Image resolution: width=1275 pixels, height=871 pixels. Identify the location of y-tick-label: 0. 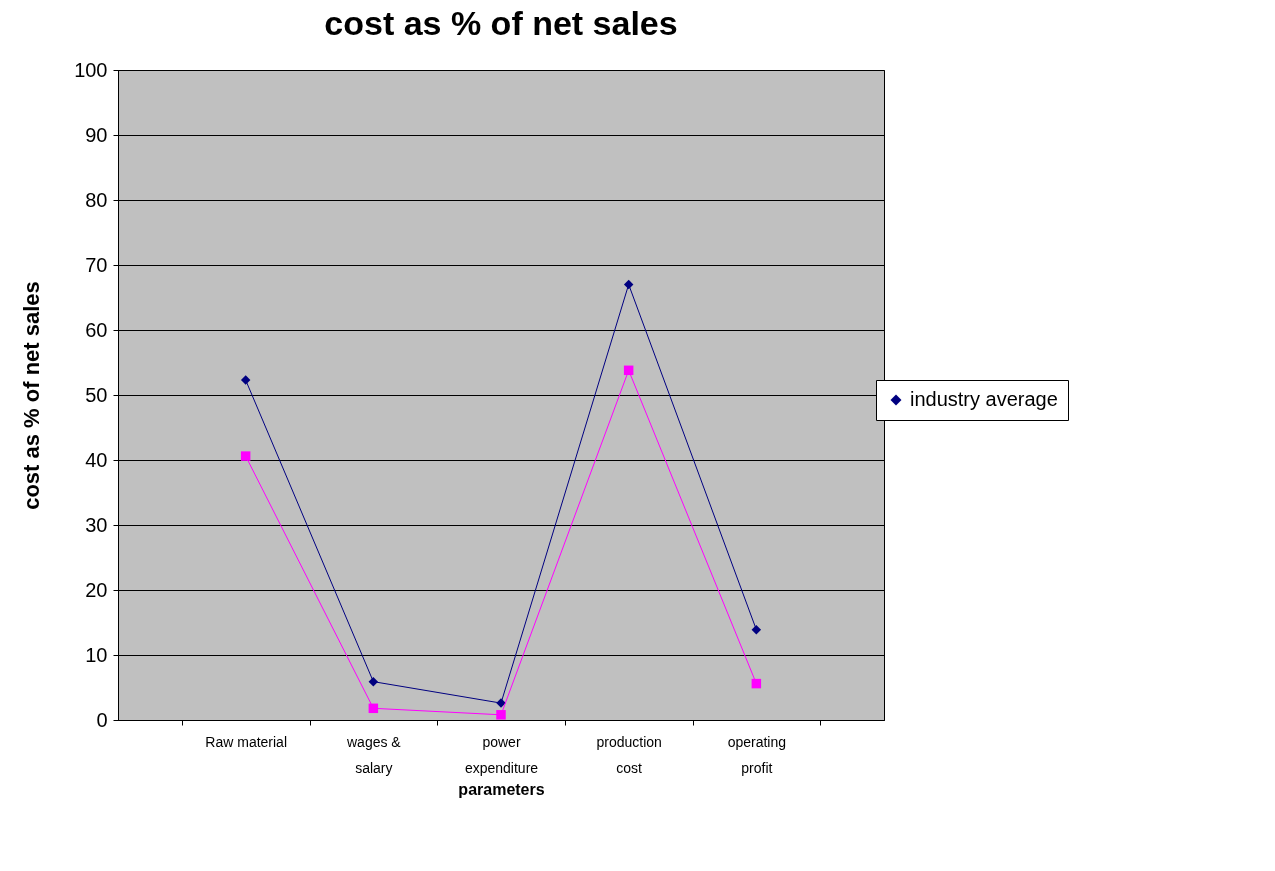
(102, 719).